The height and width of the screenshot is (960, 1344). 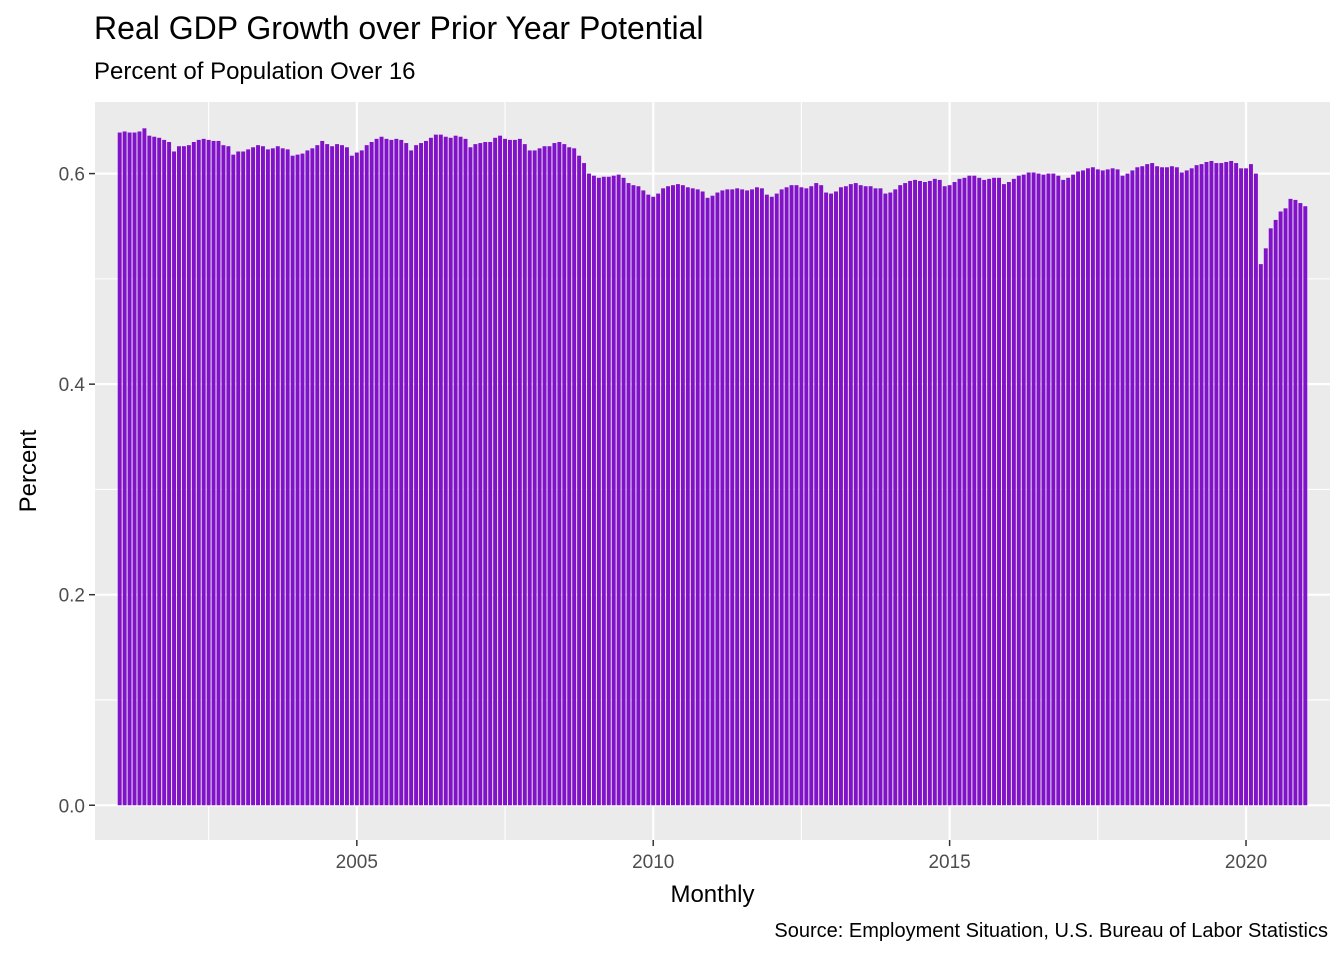 What do you see at coordinates (72, 175) in the screenshot?
I see `y-tick-label: 0.6` at bounding box center [72, 175].